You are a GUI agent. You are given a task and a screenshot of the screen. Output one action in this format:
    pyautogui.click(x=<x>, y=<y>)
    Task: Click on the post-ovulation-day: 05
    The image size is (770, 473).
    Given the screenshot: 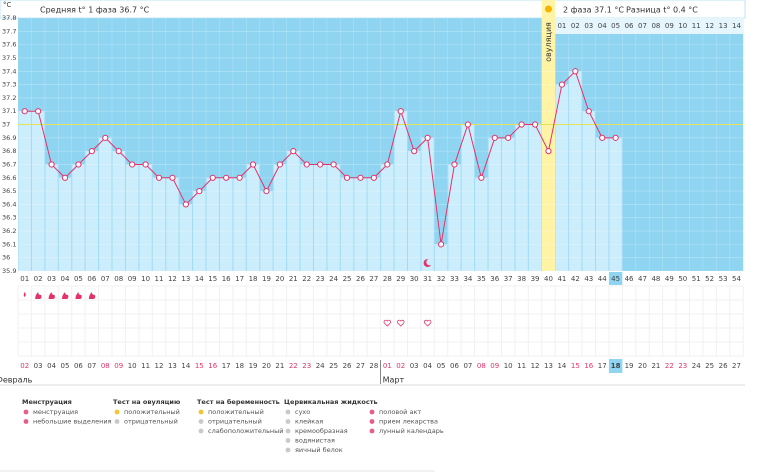 What is the action you would take?
    pyautogui.click(x=615, y=26)
    